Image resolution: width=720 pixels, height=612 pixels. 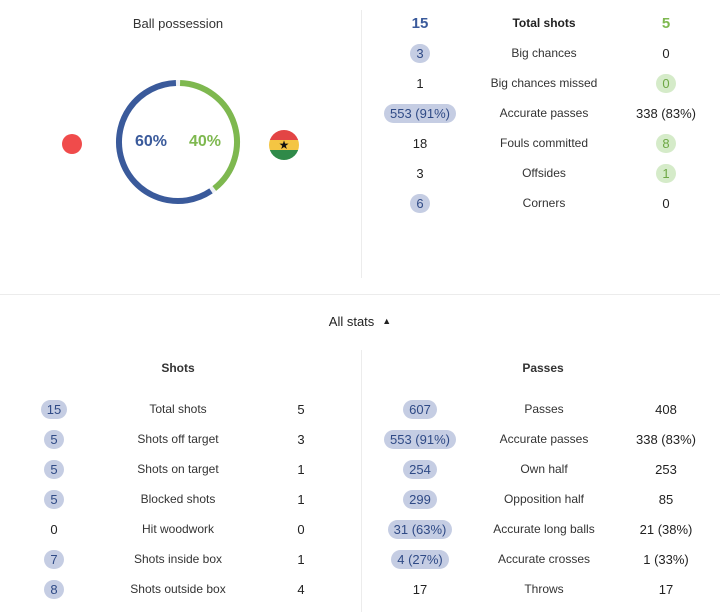 What do you see at coordinates (666, 589) in the screenshot?
I see `stat-away-value: 17` at bounding box center [666, 589].